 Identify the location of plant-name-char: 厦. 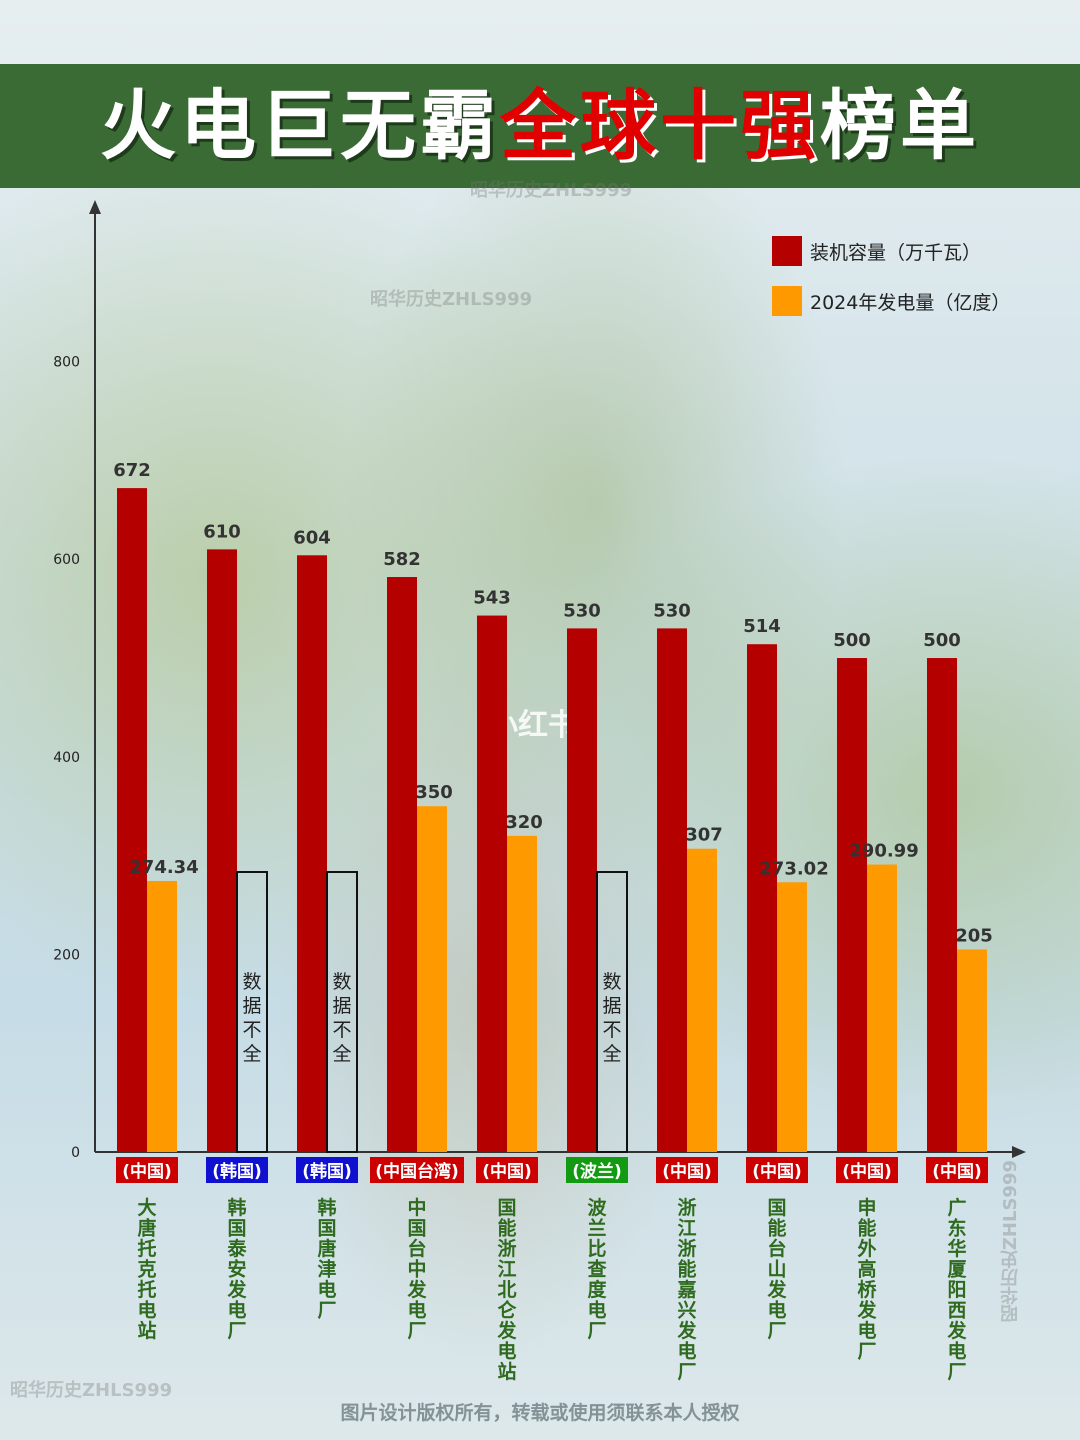
(957, 1270).